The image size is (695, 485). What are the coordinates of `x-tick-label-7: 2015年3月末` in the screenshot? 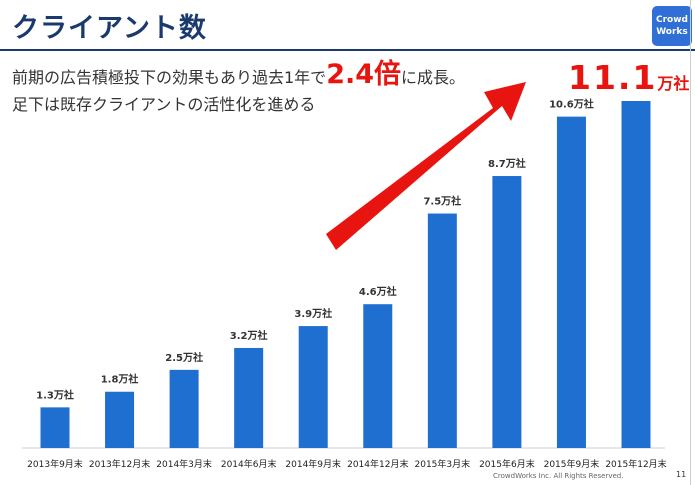 It's located at (443, 464).